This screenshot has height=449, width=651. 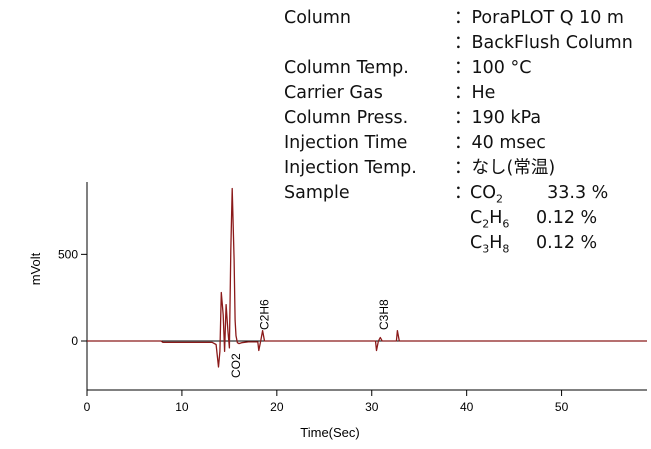 What do you see at coordinates (333, 93) in the screenshot?
I see `cond-label: Carrier Gas` at bounding box center [333, 93].